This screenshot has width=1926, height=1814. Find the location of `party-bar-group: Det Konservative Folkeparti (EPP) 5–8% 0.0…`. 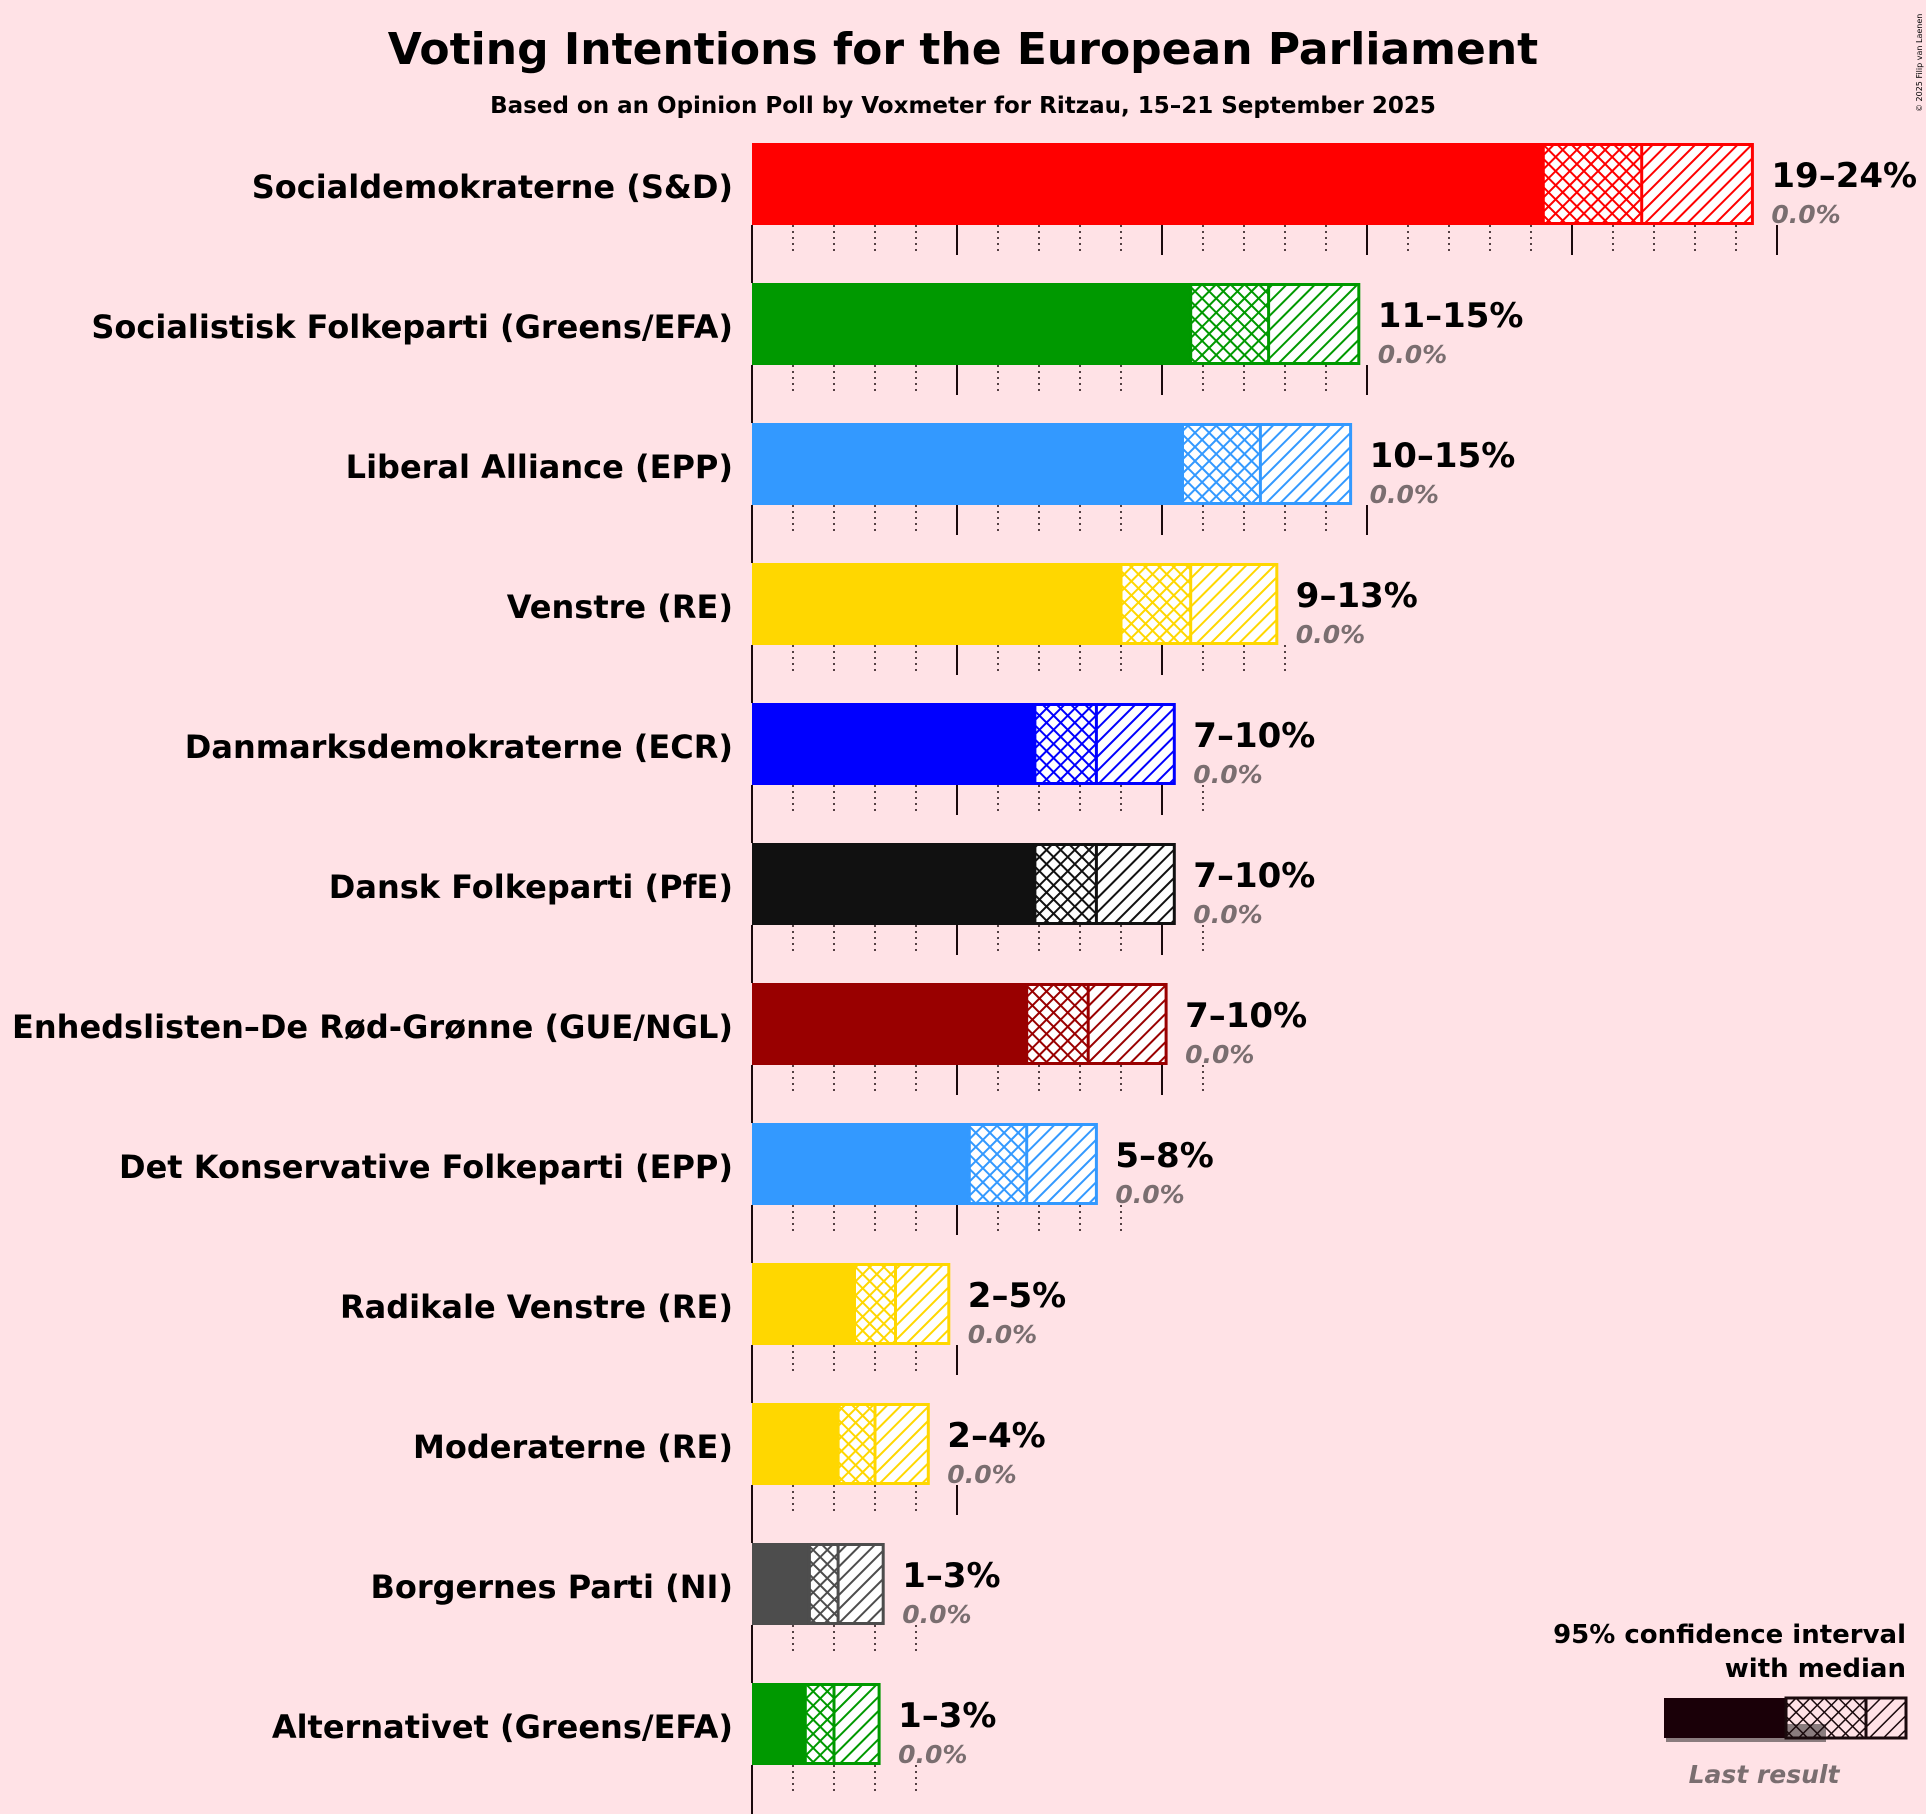

party-bar-group: Det Konservative Folkeparti (EPP) 5–8% 0.0… is located at coordinates (666, 1166).